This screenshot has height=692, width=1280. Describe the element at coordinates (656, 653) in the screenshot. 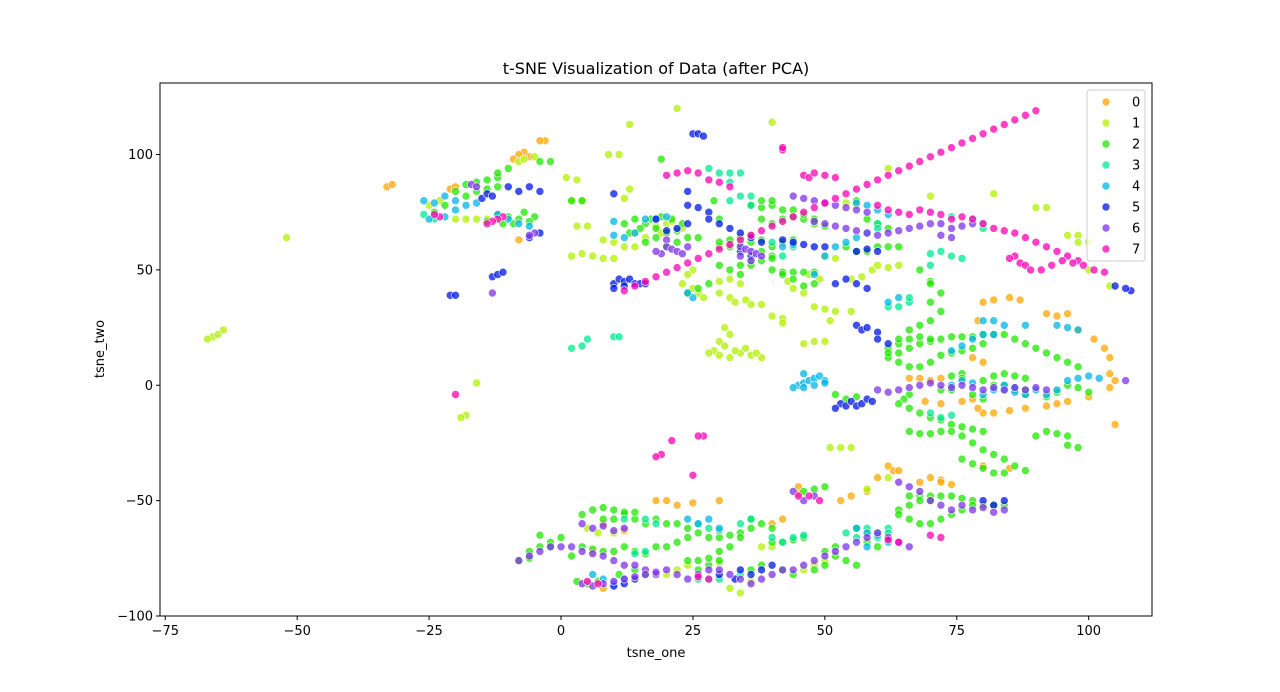

I see `x-axis-label: tsne_one` at that location.